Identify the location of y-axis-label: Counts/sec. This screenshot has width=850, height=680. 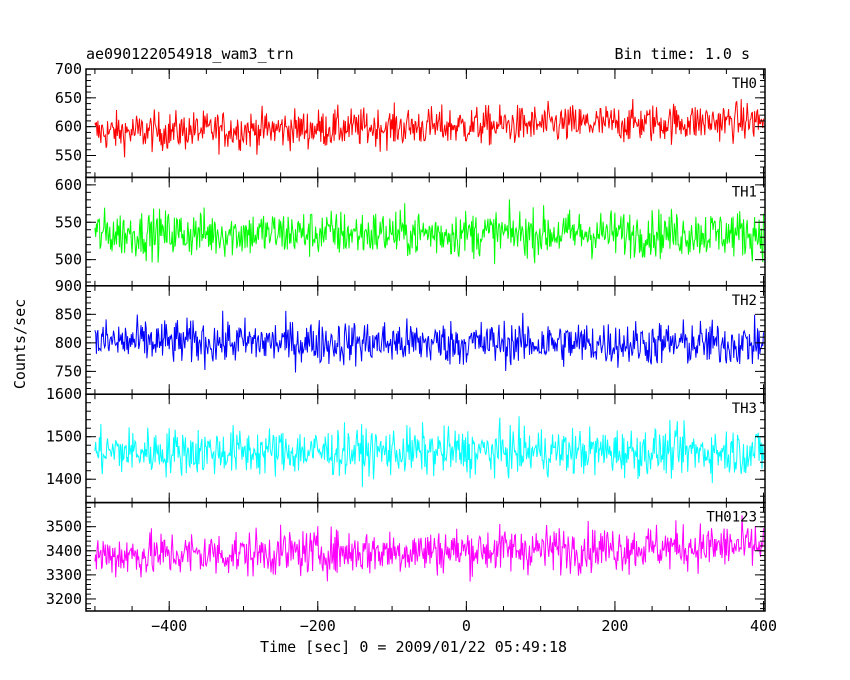
(20, 344).